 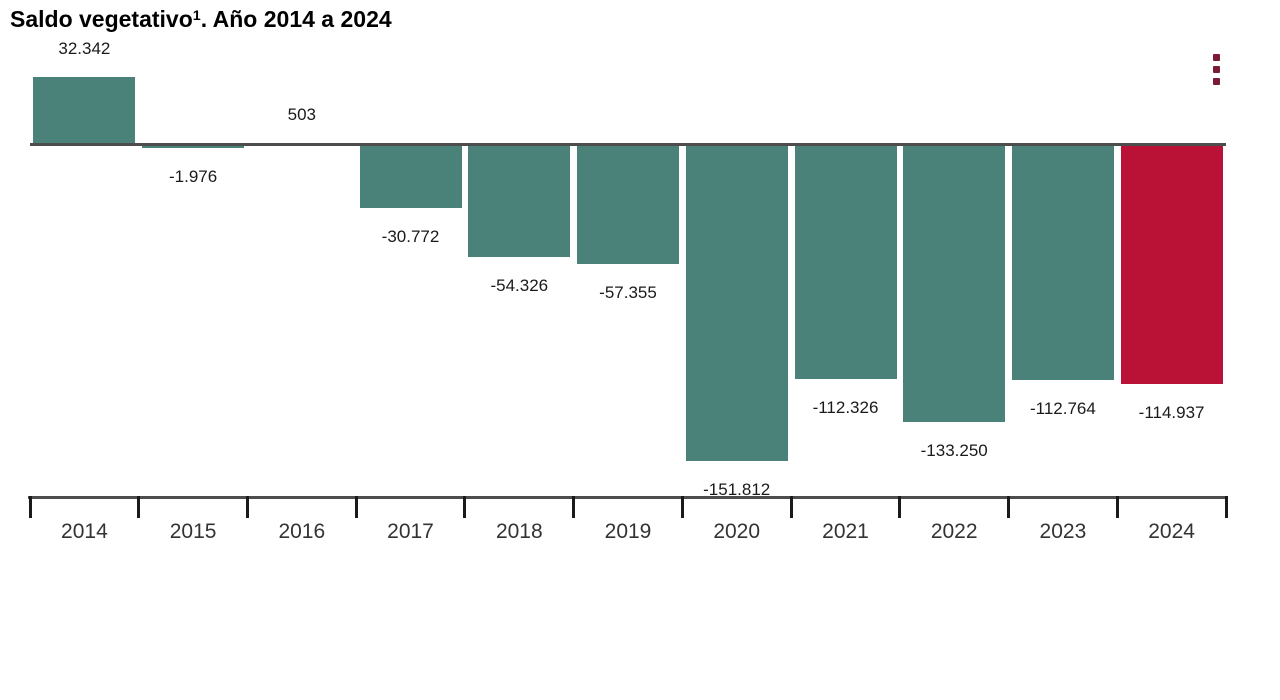 I want to click on x-axis-label-2020: 2020, so click(x=737, y=531).